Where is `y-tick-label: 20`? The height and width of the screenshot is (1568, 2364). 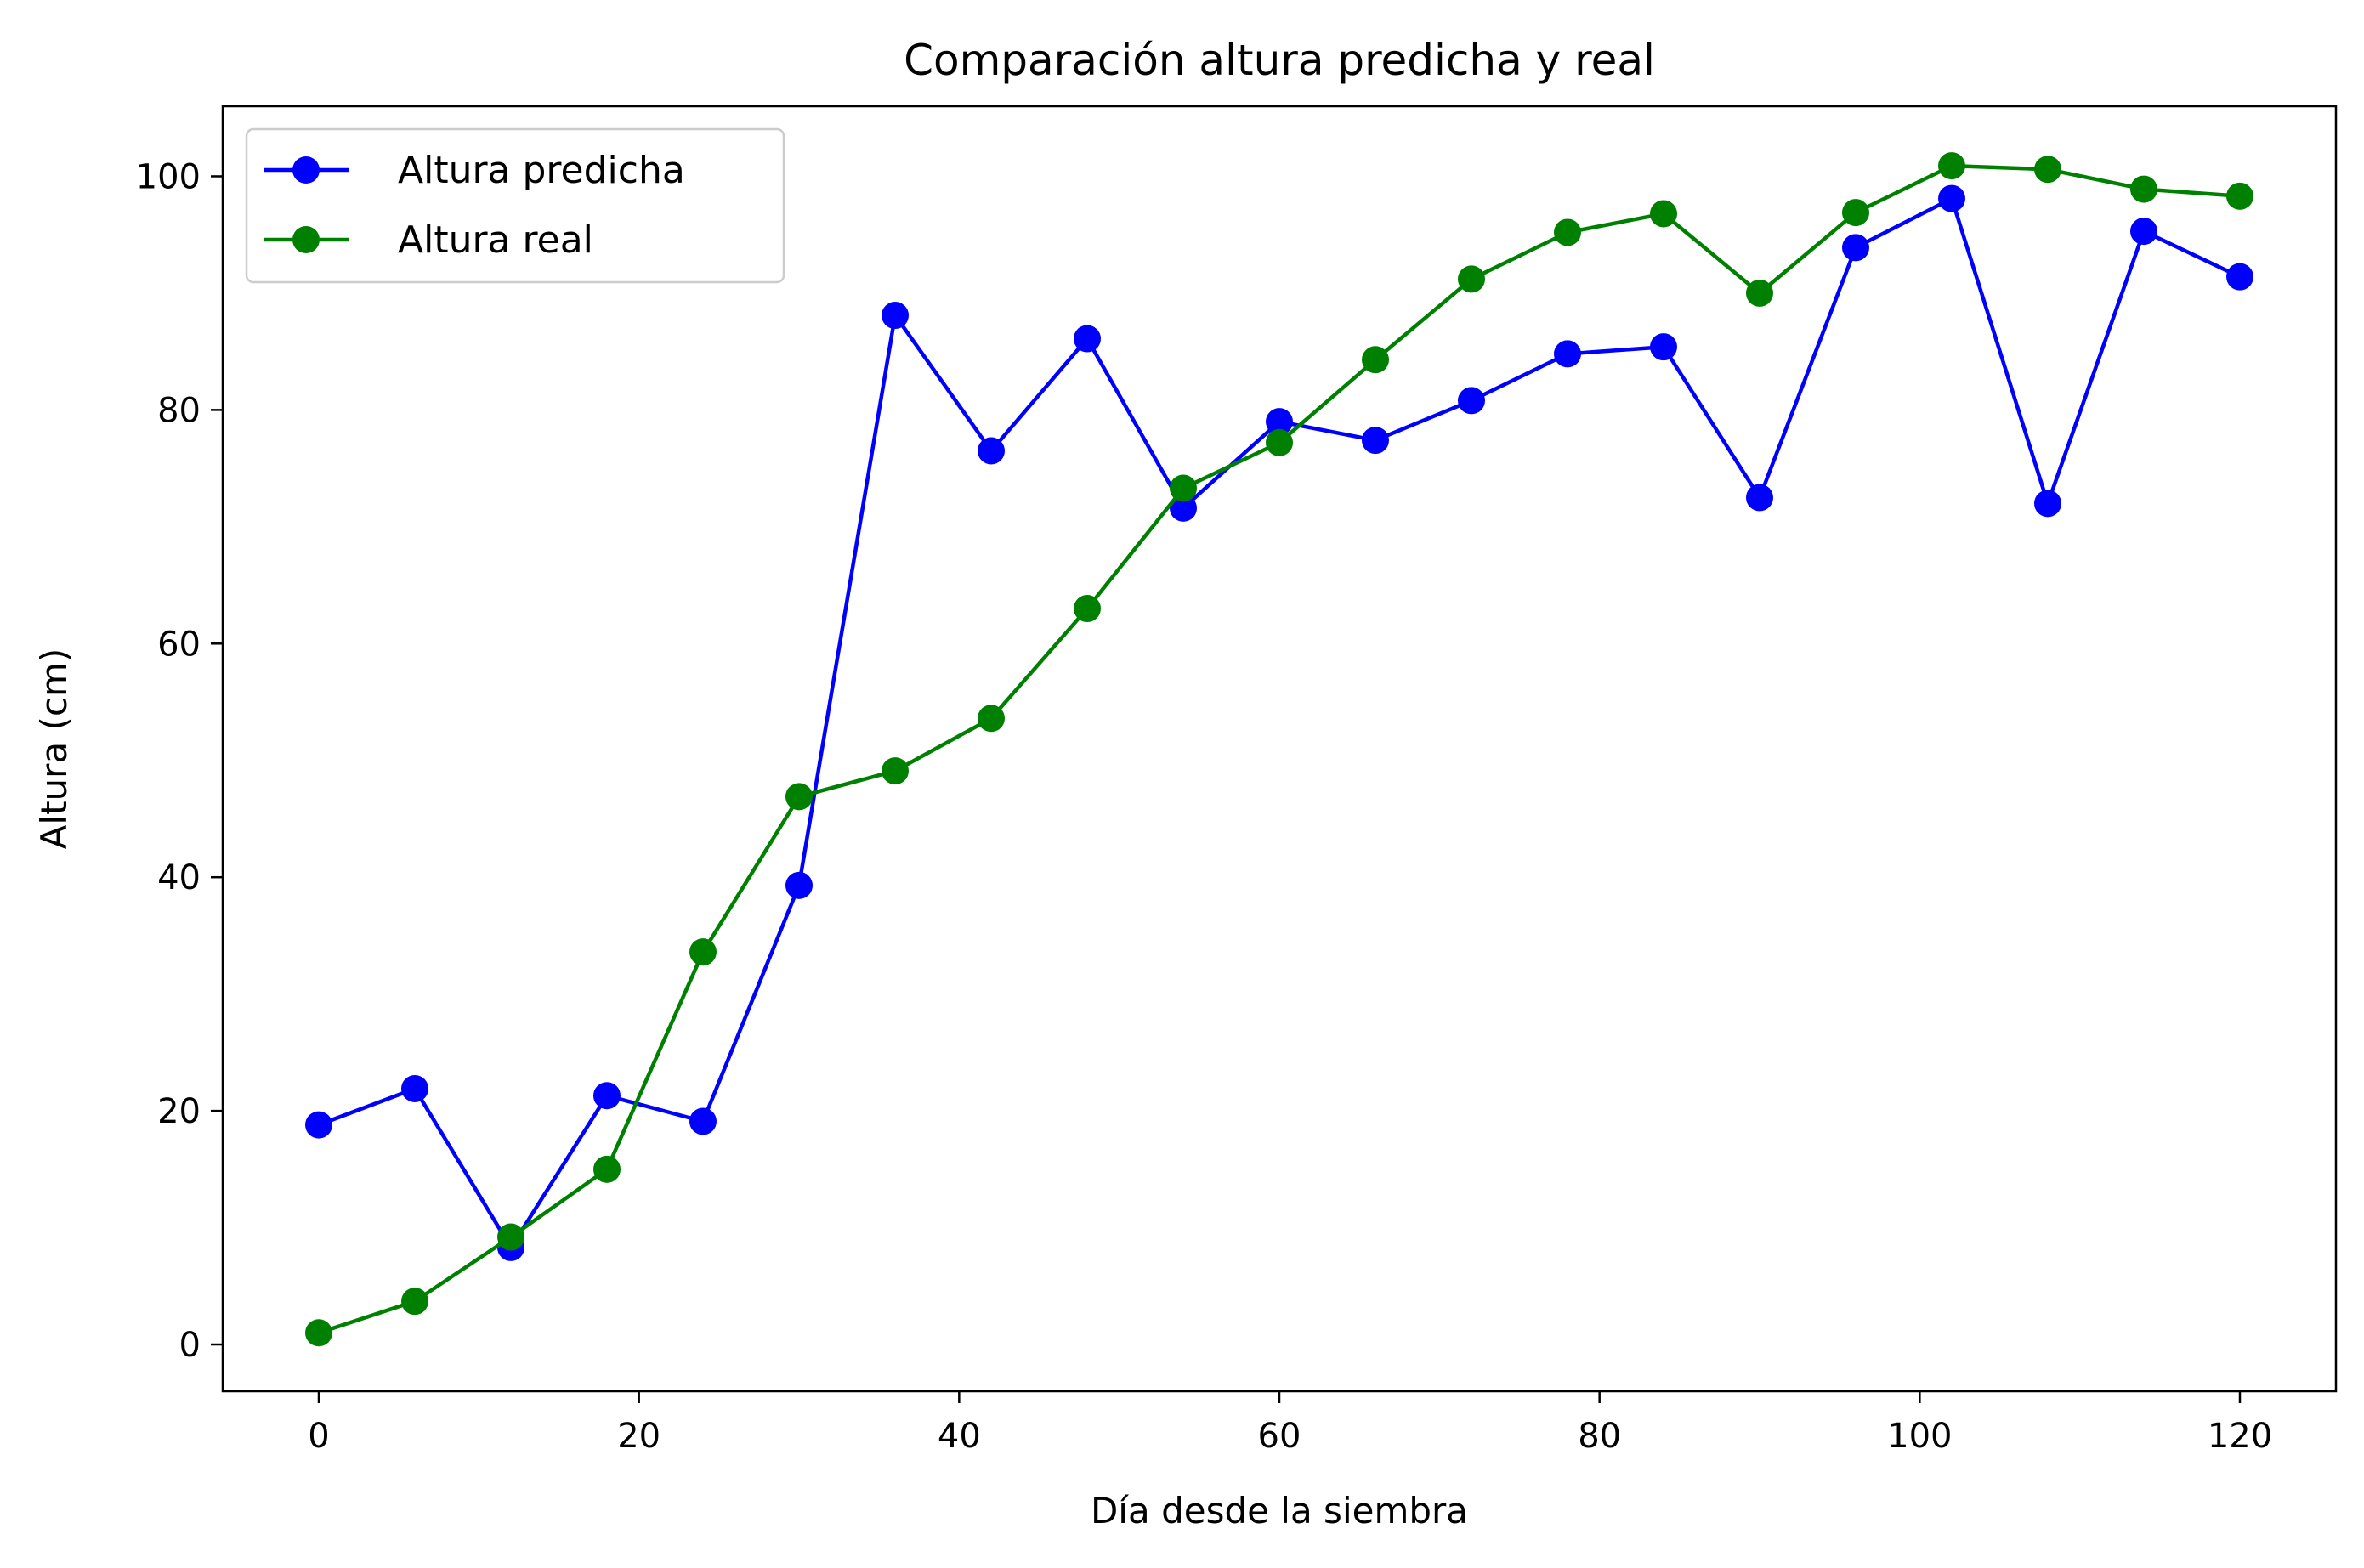 y-tick-label: 20 is located at coordinates (179, 1111).